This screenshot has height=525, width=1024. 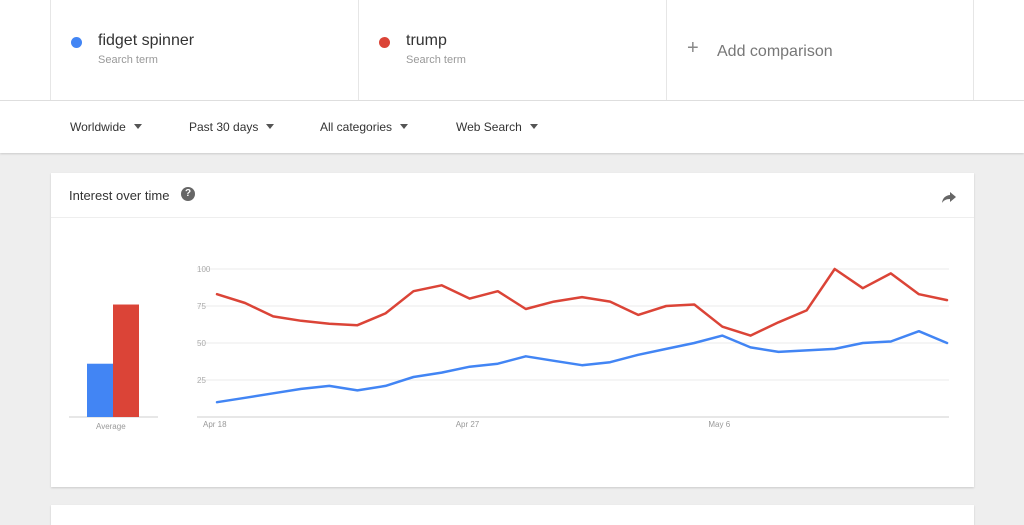 What do you see at coordinates (146, 40) in the screenshot?
I see `term-1-name: fidget spinner` at bounding box center [146, 40].